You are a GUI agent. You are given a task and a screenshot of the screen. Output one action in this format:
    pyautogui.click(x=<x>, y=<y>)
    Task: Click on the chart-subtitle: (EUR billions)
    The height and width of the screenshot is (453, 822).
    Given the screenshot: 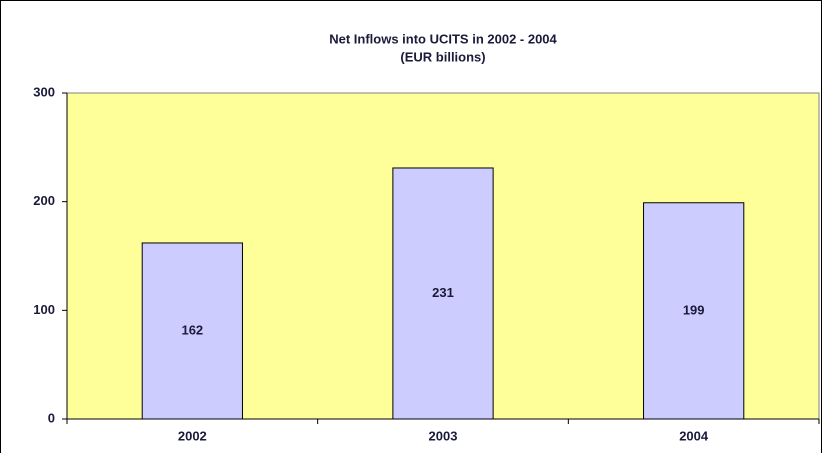 What is the action you would take?
    pyautogui.click(x=442, y=56)
    